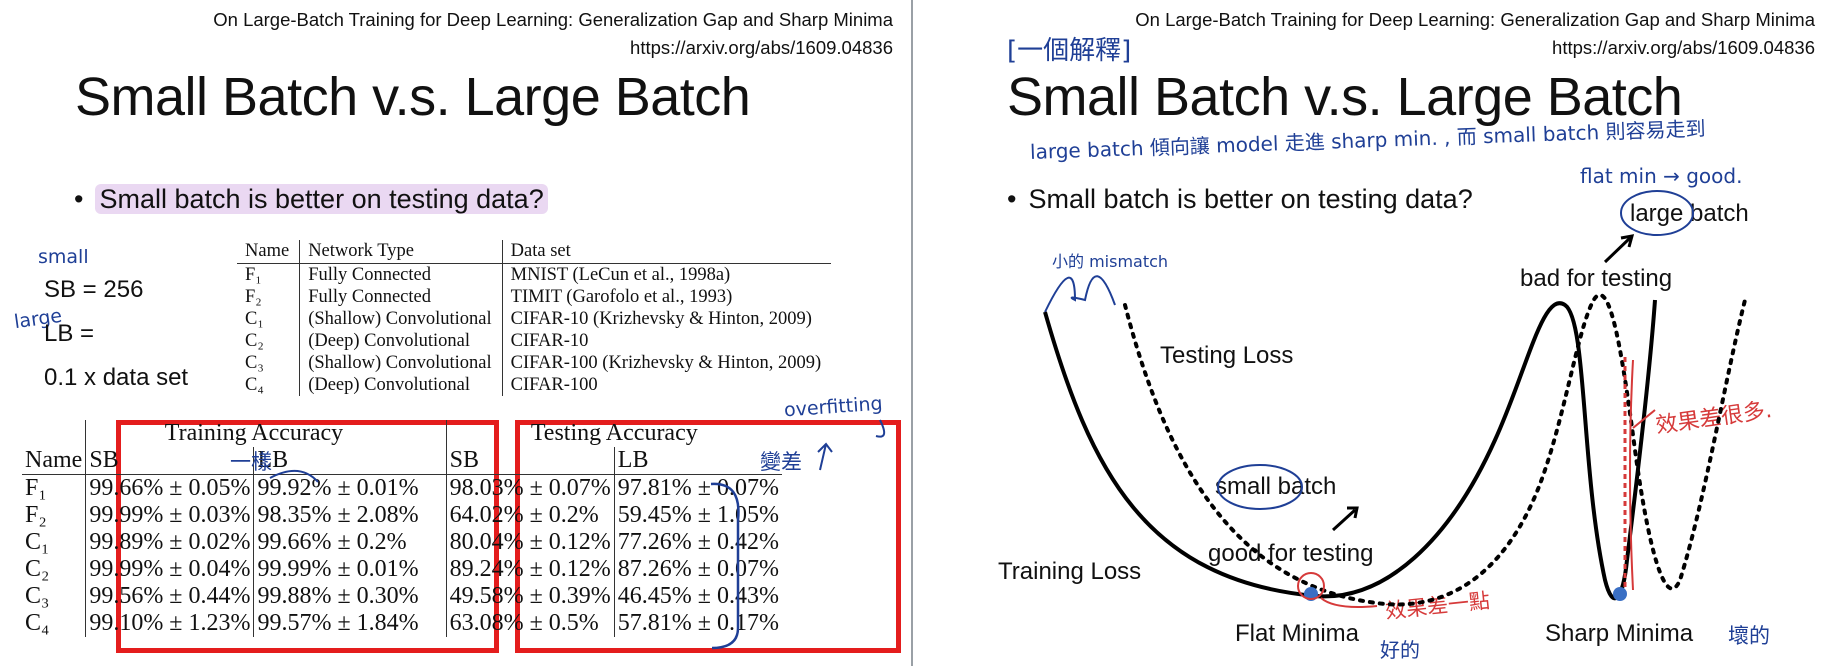 Image resolution: width=1839 pixels, height=666 pixels. I want to click on table-cell: 99.99% ± 0.03%, so click(169, 515).